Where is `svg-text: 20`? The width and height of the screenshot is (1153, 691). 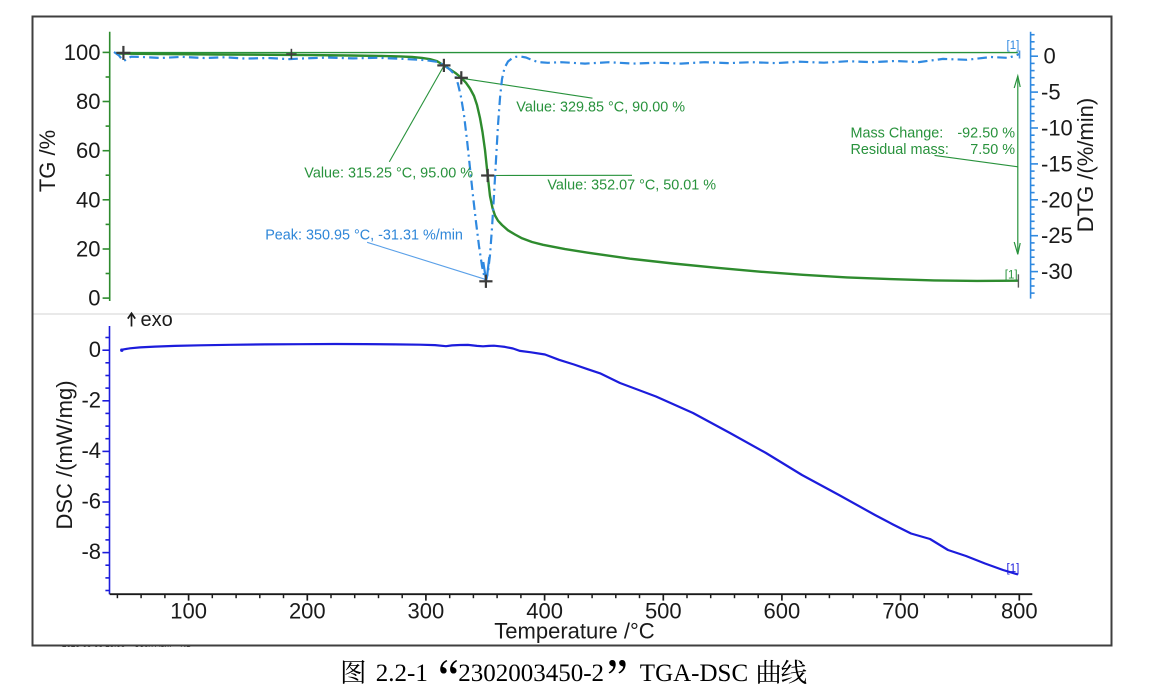
svg-text: 20 is located at coordinates (88, 249).